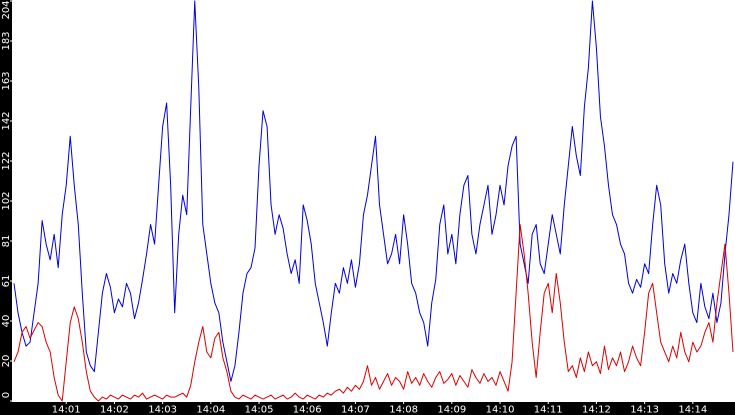 The image size is (735, 415). What do you see at coordinates (451, 410) in the screenshot?
I see `x-tick-label: 14:09` at bounding box center [451, 410].